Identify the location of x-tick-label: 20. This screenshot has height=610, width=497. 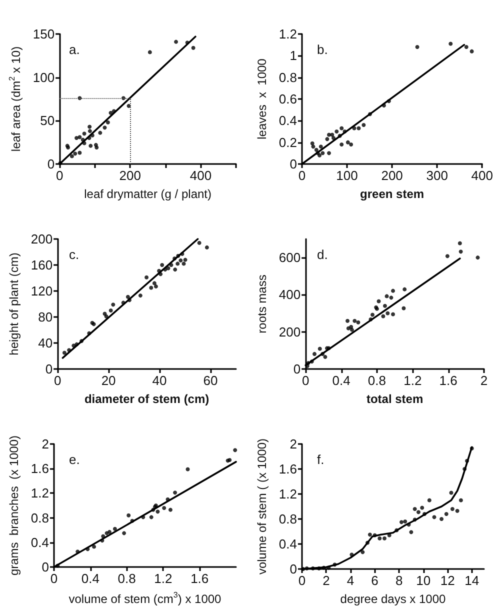
(108, 380).